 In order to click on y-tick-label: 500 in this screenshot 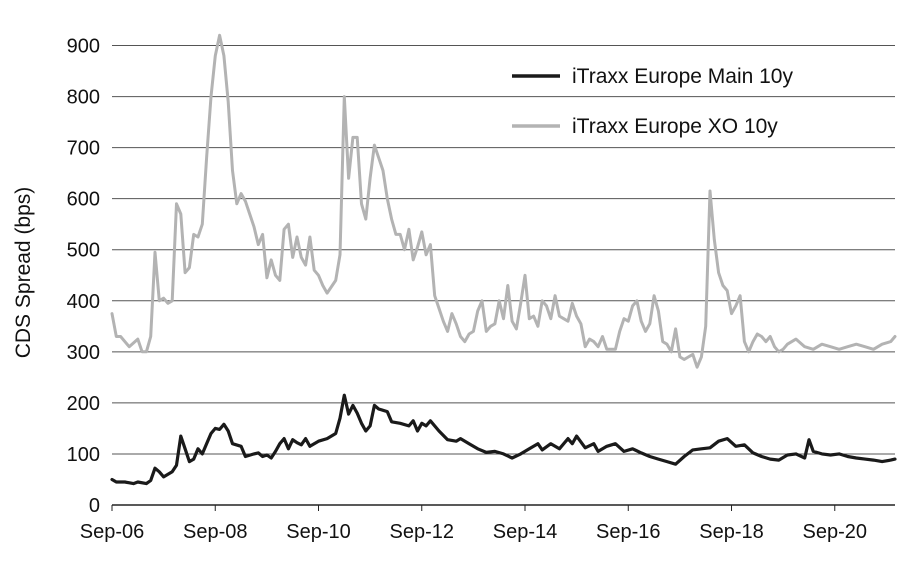, I will do `click(83, 251)`.